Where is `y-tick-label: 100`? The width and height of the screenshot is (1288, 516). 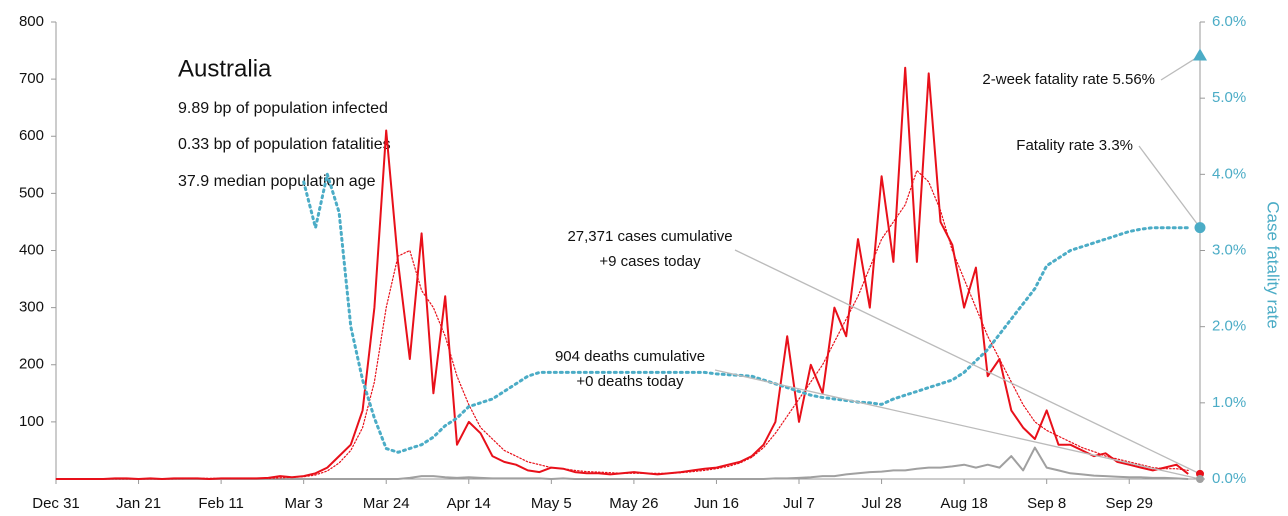 y-tick-label: 100 is located at coordinates (31, 421).